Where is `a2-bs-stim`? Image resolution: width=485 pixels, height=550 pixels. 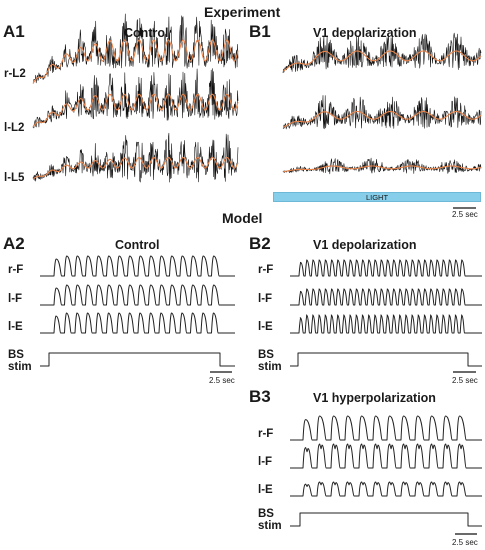 a2-bs-stim is located at coordinates (137, 359).